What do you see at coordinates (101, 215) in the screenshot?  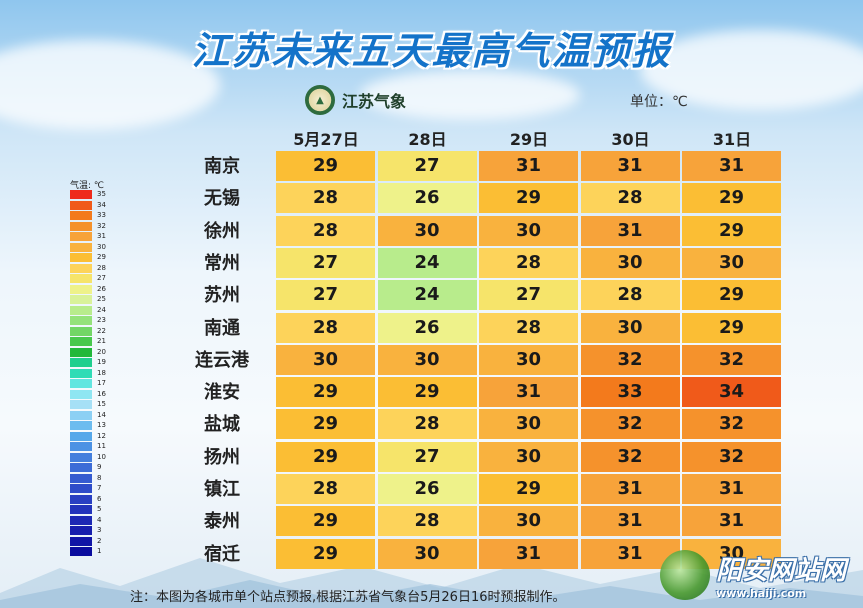 I see `legend-label: 33` at bounding box center [101, 215].